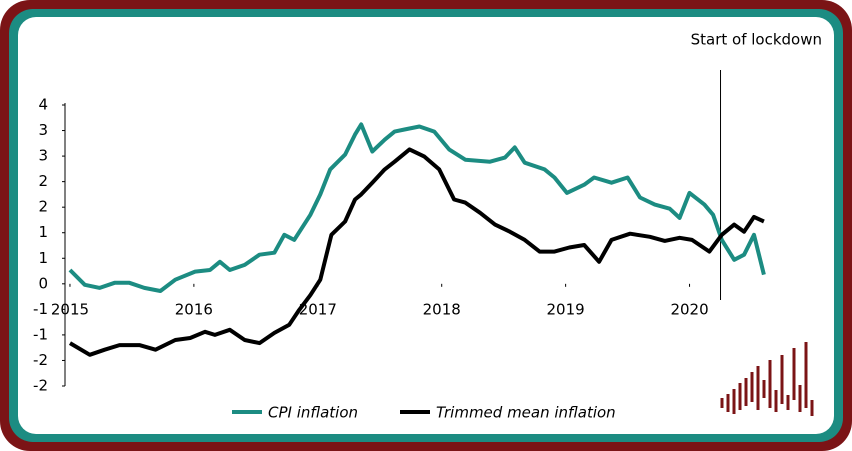  I want to click on y-tick-label: 0, so click(43, 283).